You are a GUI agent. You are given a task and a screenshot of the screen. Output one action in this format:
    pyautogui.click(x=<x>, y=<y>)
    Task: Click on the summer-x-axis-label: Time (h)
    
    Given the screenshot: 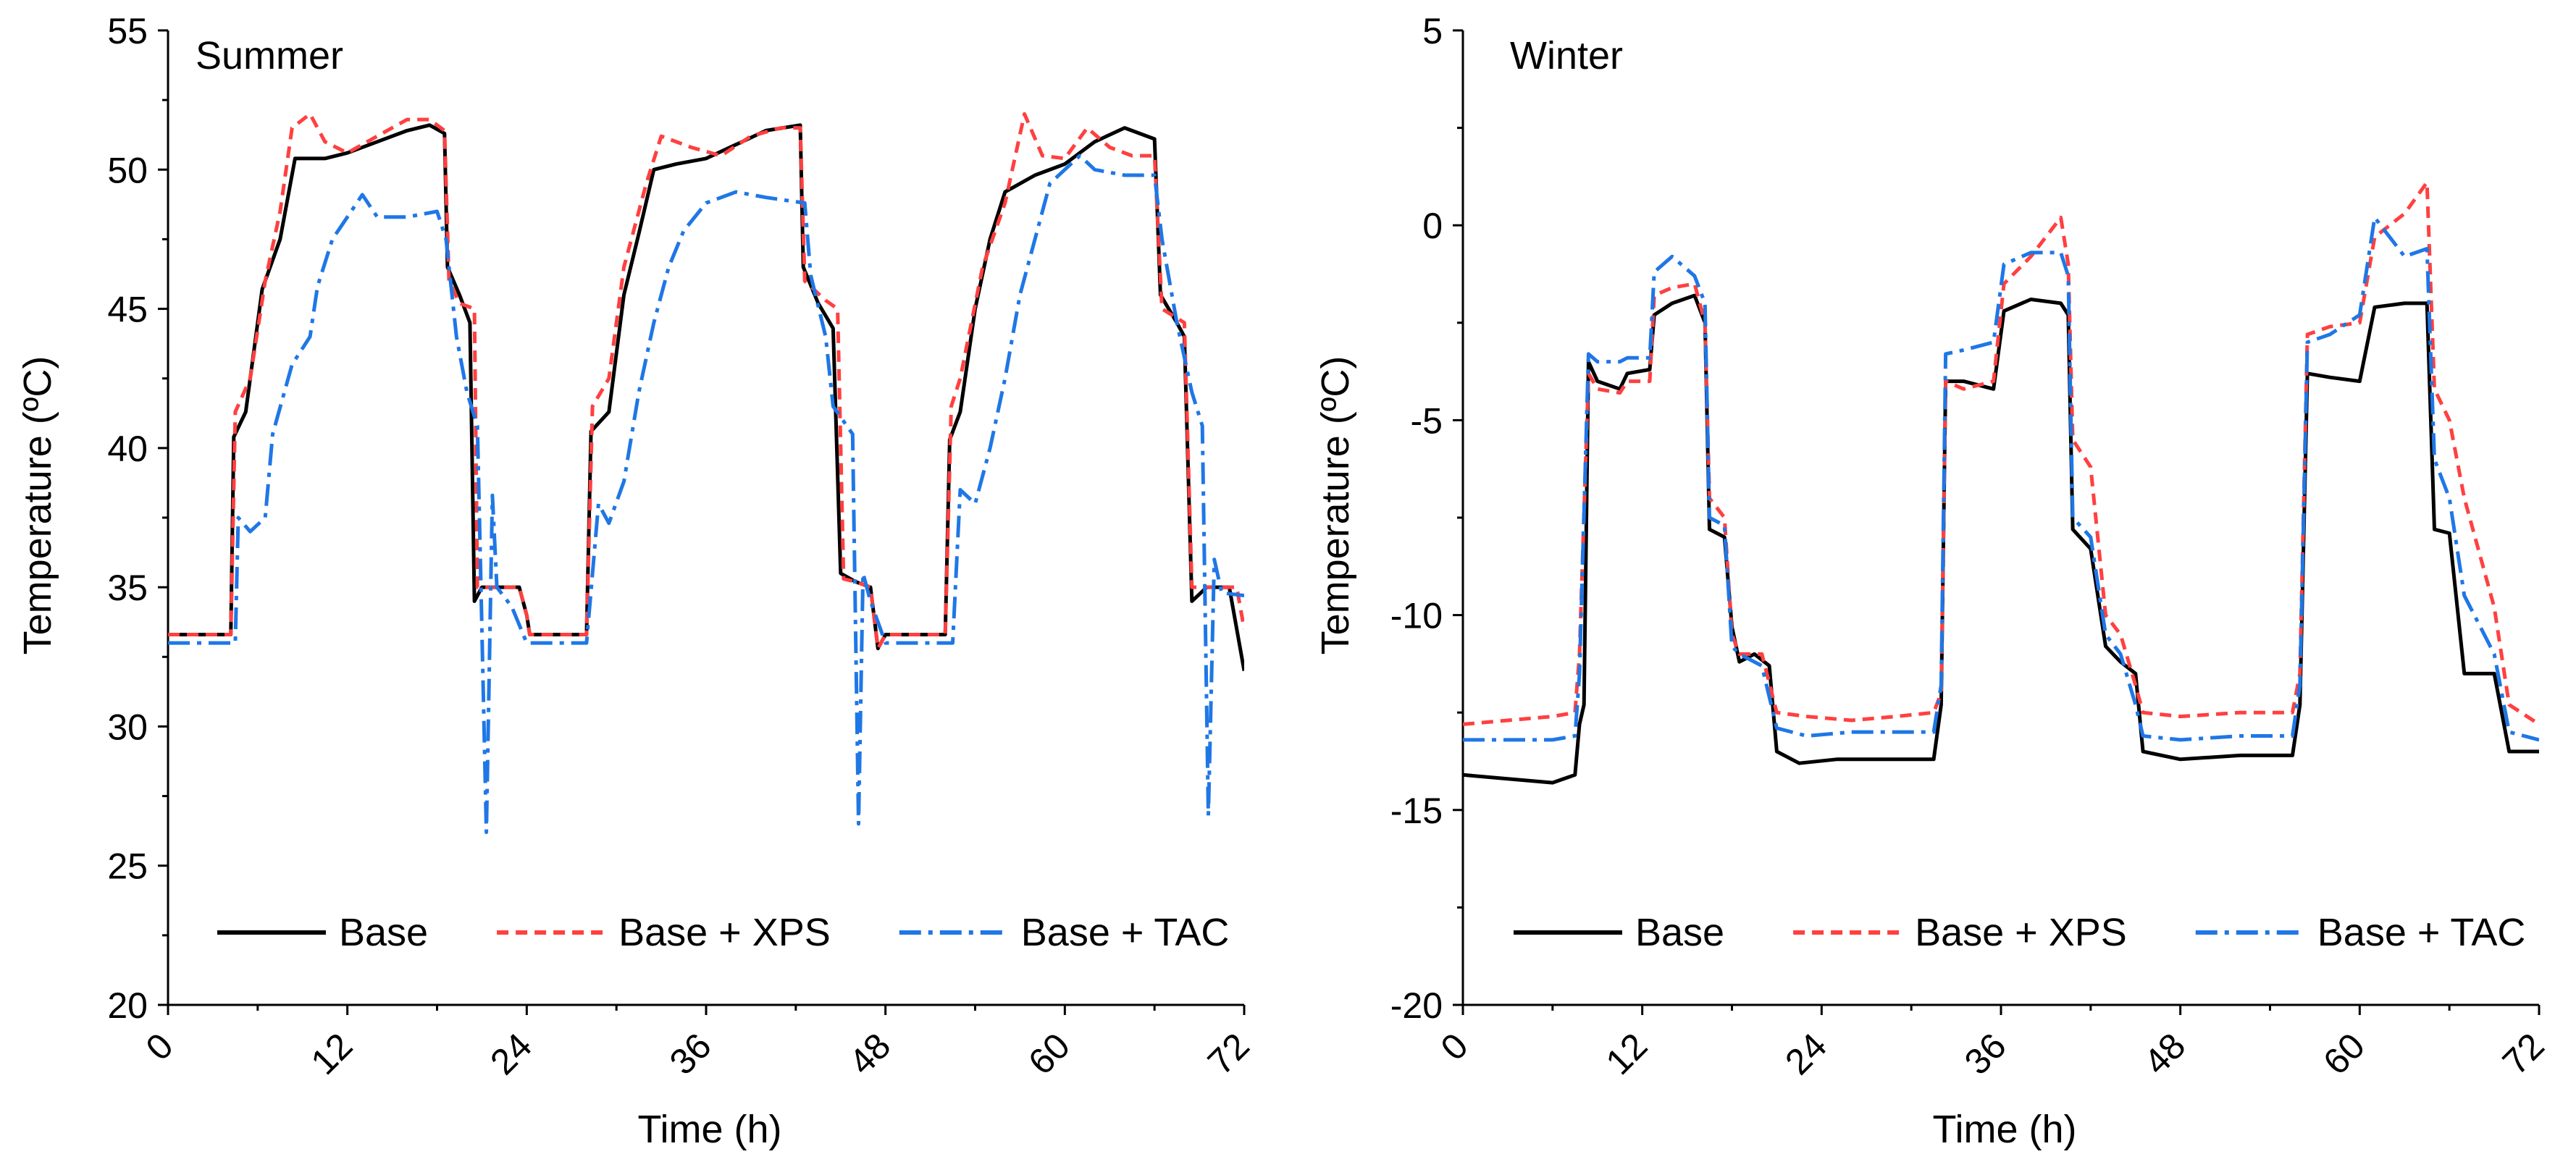 What is the action you would take?
    pyautogui.click(x=710, y=1129)
    